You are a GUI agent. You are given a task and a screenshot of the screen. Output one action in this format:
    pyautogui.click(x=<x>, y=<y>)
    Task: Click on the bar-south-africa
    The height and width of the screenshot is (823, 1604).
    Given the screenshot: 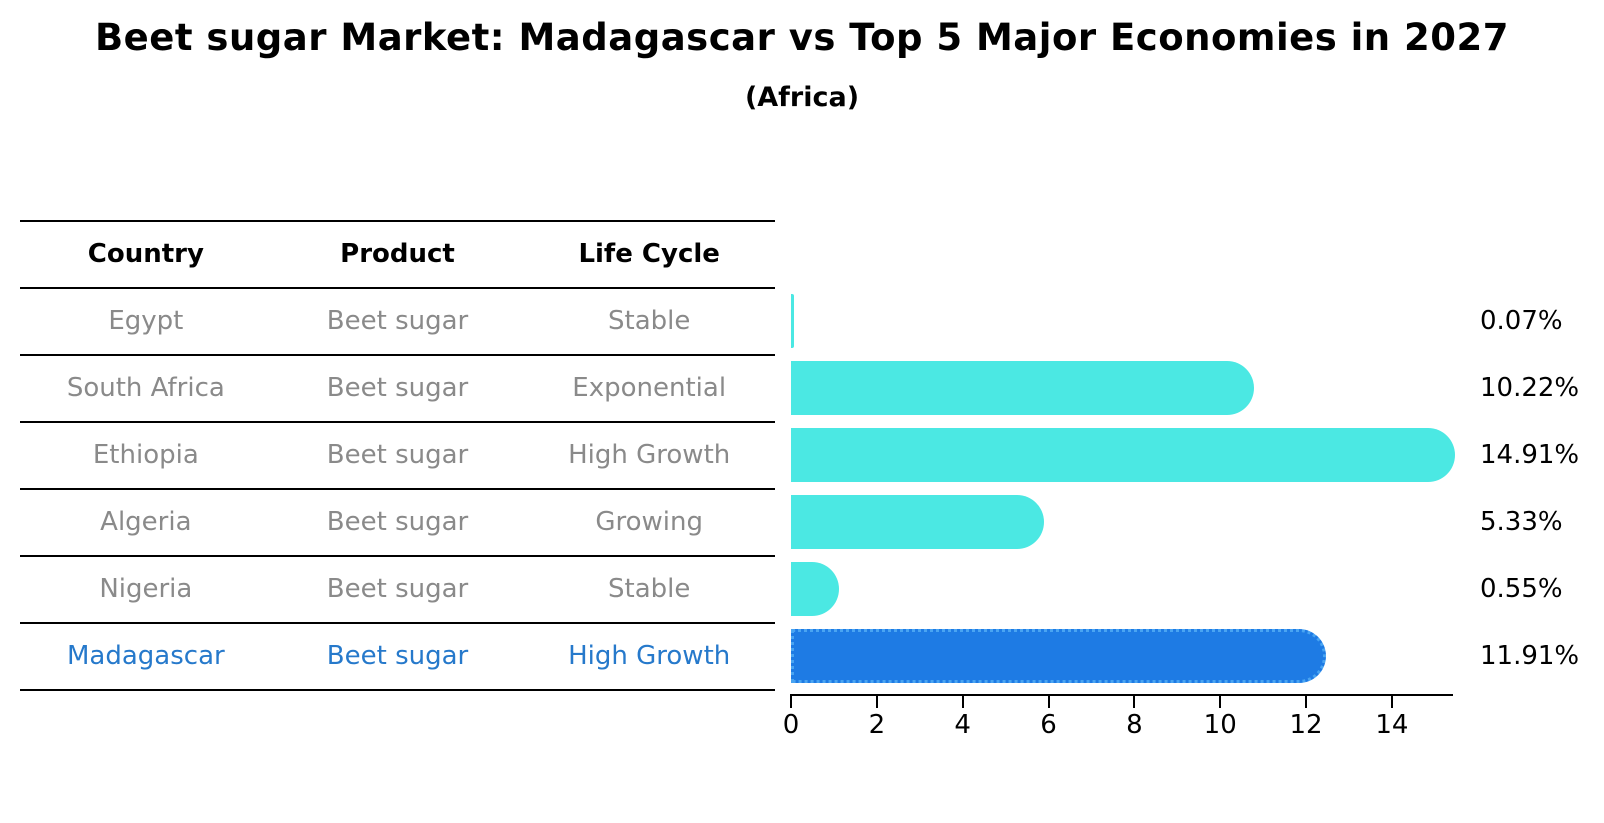 What is the action you would take?
    pyautogui.click(x=1022, y=387)
    